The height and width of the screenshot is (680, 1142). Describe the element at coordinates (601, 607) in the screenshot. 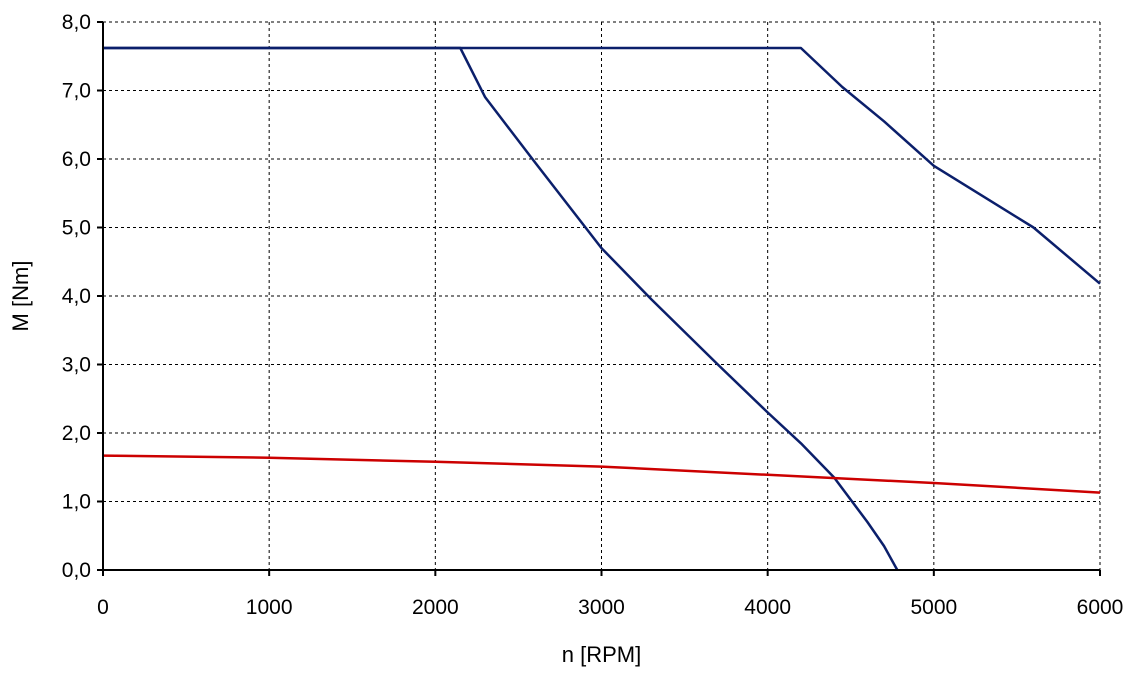

I see `x-tick-label: 3000` at that location.